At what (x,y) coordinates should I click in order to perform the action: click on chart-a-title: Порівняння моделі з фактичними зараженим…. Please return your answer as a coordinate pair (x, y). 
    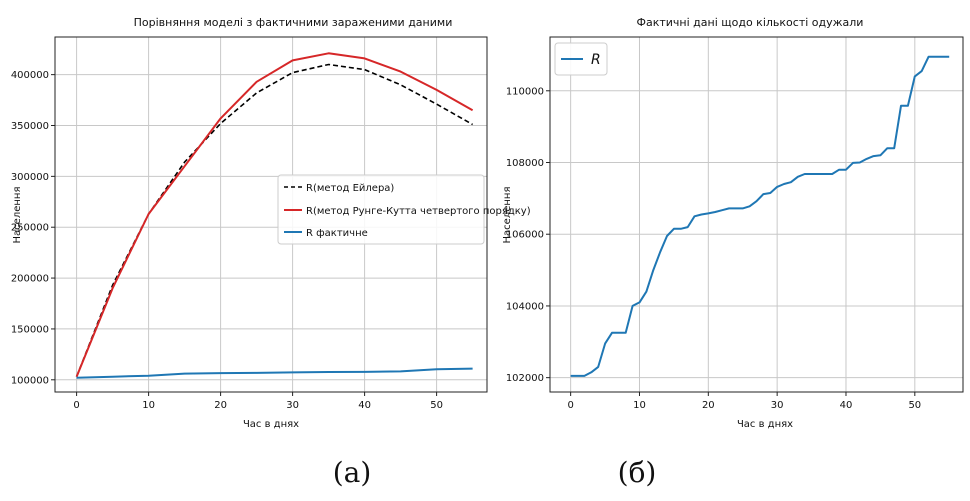
    Looking at the image, I should click on (293, 22).